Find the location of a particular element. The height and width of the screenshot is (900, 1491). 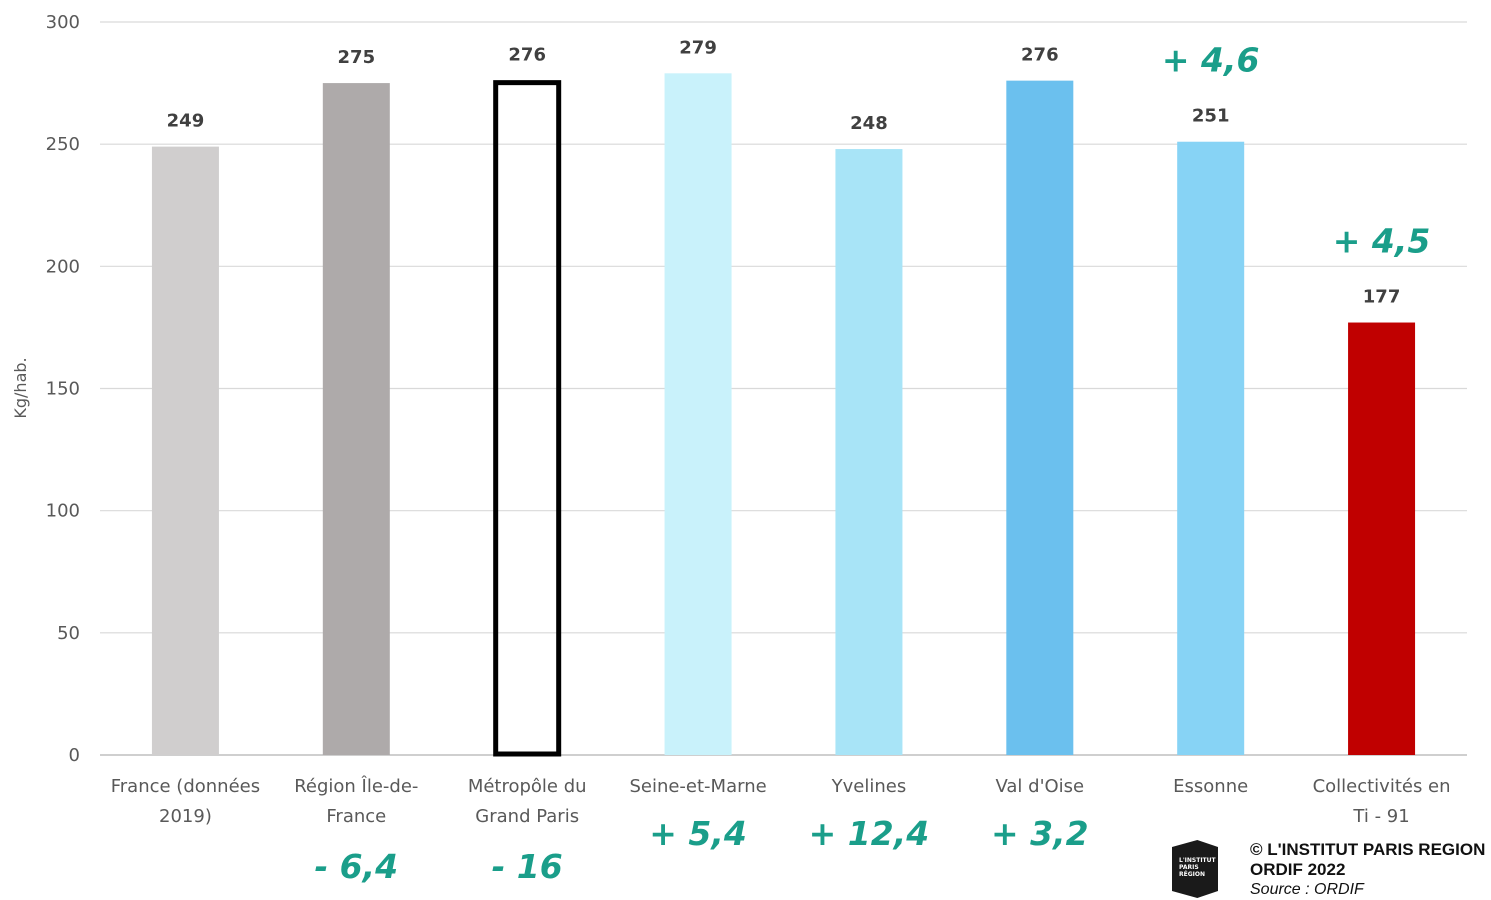

value-label: 248 is located at coordinates (869, 123).